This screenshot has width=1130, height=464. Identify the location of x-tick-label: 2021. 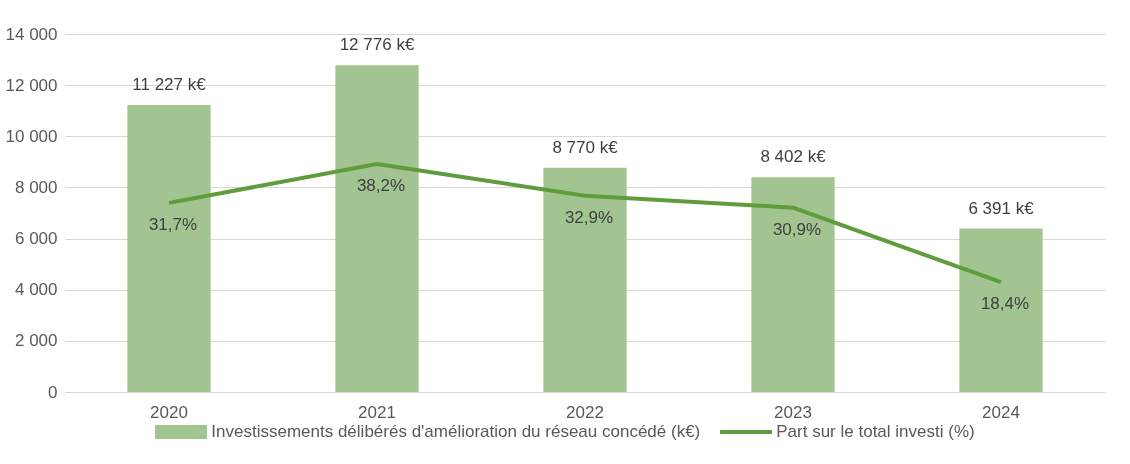
(377, 412).